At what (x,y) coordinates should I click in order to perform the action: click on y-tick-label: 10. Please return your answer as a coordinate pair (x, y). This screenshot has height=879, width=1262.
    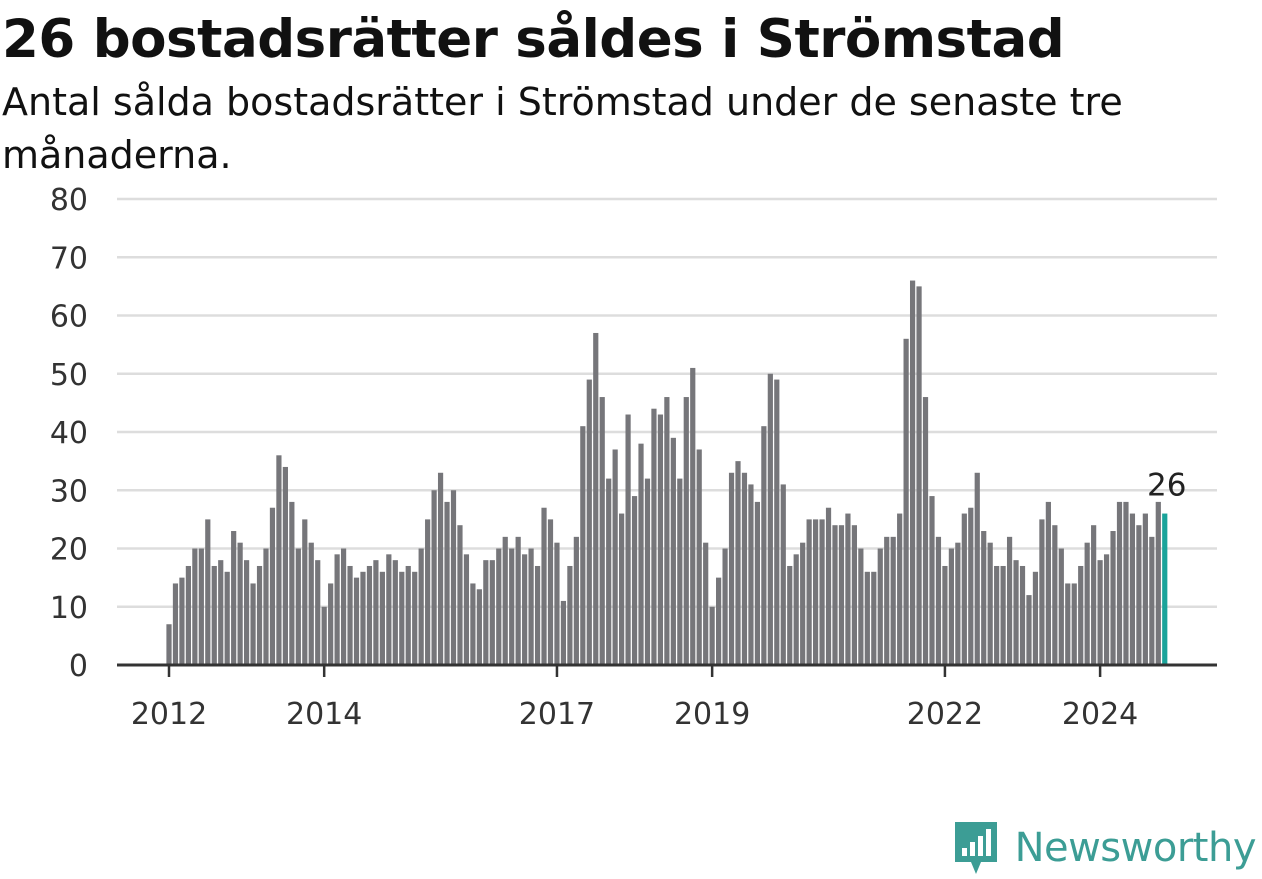
    Looking at the image, I should click on (69, 608).